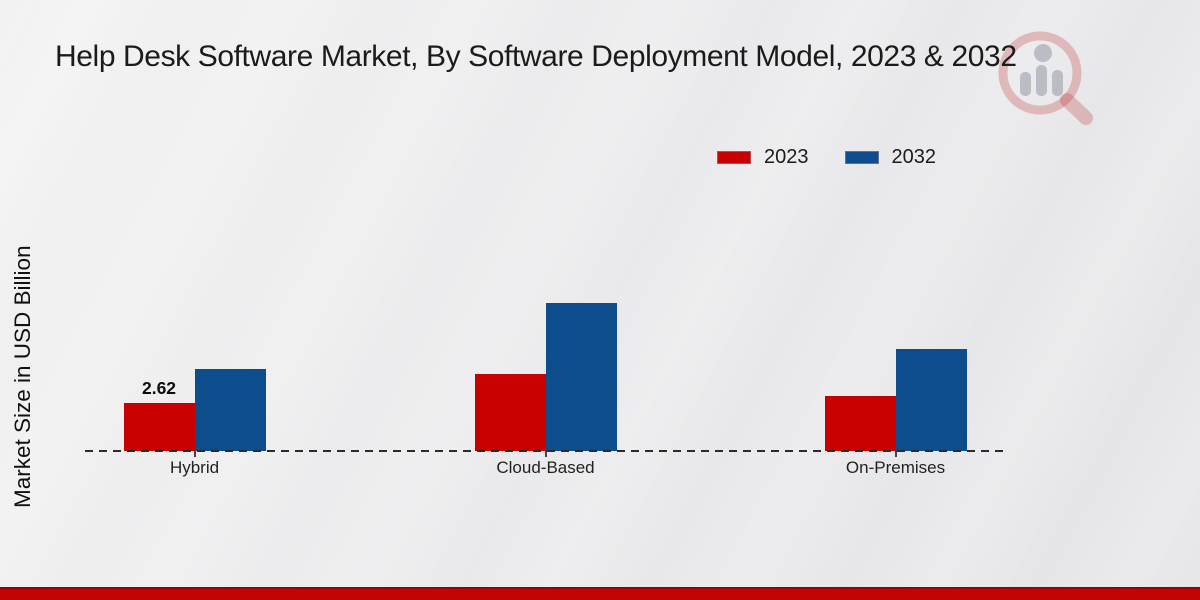 The height and width of the screenshot is (600, 1200). Describe the element at coordinates (545, 454) in the screenshot. I see `x-axis-tick-cloud-based` at that location.